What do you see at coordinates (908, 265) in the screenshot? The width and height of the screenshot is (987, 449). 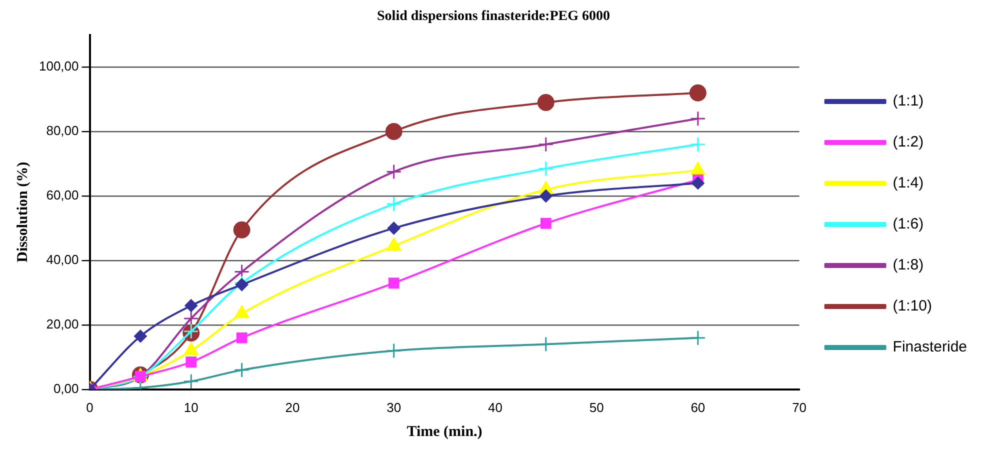 I see `legend-label: (1:8)` at bounding box center [908, 265].